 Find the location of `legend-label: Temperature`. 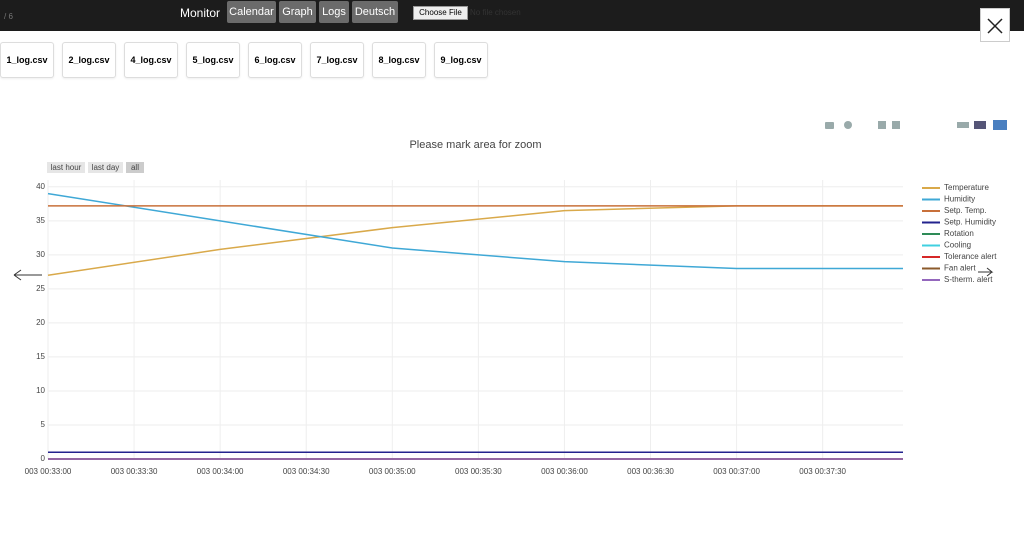

legend-label: Temperature is located at coordinates (966, 187).